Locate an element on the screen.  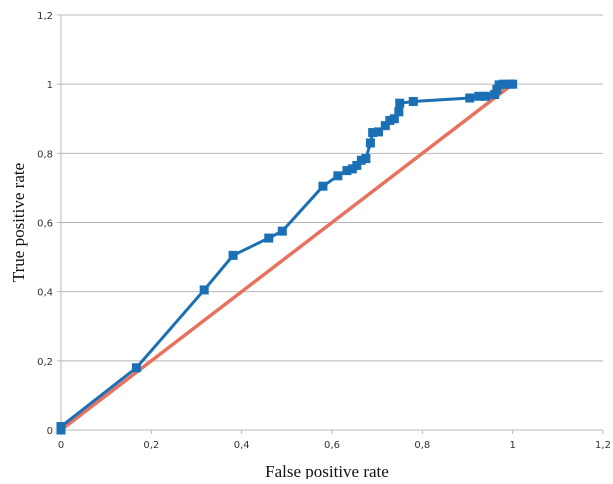
y-tick-label: 0,2 is located at coordinates (45, 362).